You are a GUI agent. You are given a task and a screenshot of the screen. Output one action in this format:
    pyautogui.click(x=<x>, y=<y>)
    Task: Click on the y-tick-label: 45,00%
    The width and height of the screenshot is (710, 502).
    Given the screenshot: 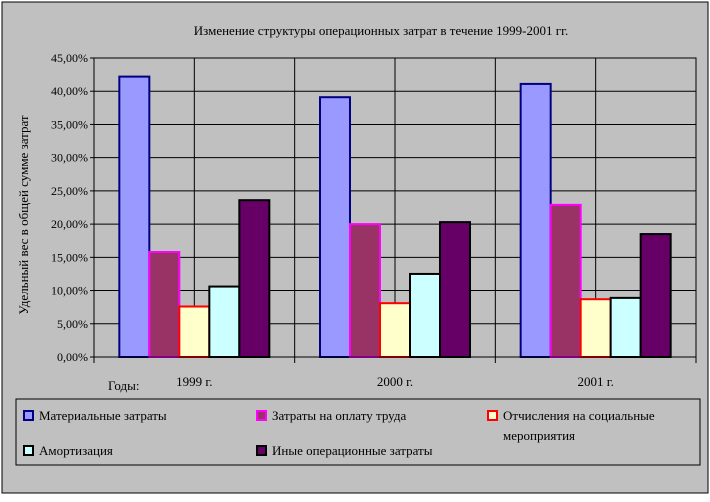 What is the action you would take?
    pyautogui.click(x=69, y=58)
    